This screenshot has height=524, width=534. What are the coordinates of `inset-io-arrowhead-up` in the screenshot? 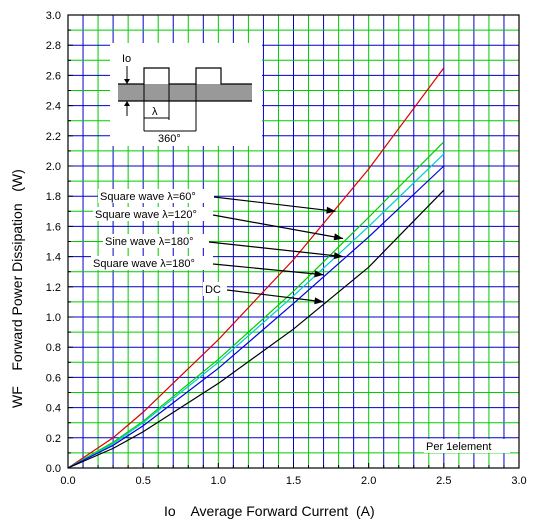 It's located at (127, 103).